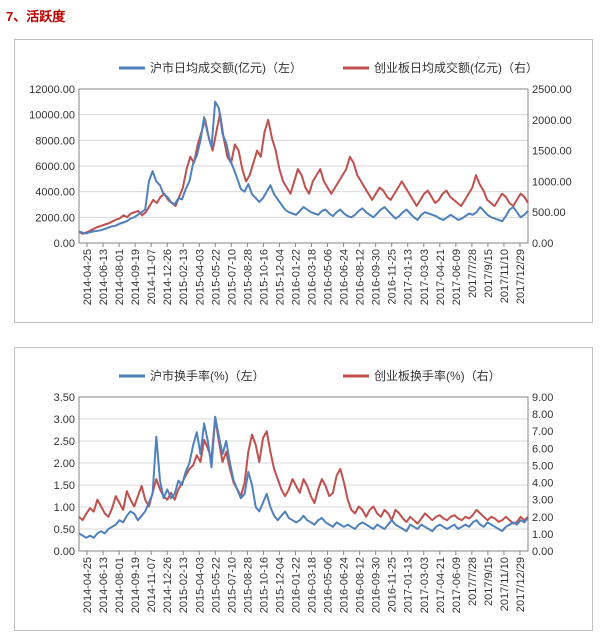 The image size is (605, 635). I want to click on legend-label-1: 沪市日均成交额(亿元)（左）, so click(226, 67).